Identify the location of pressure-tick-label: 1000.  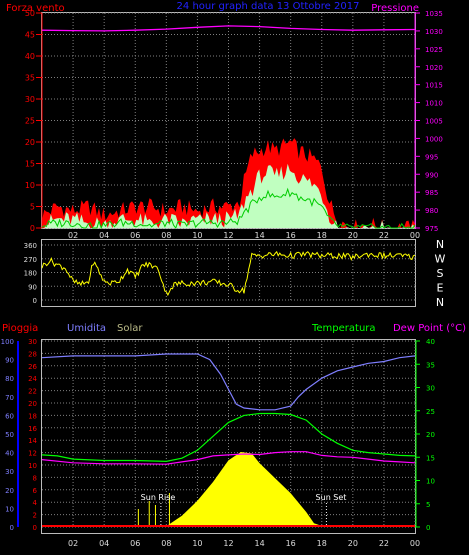
(434, 139).